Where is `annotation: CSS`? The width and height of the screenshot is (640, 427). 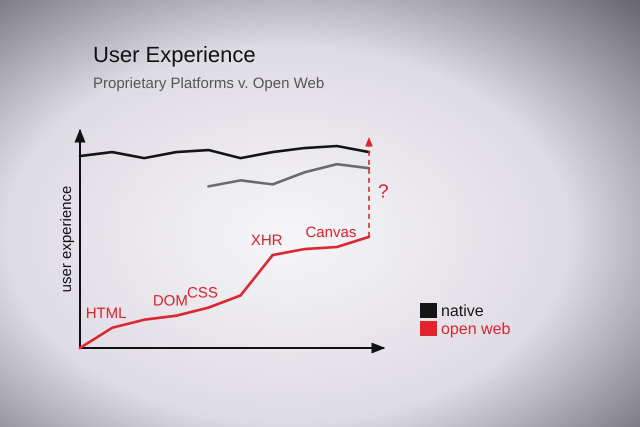 annotation: CSS is located at coordinates (202, 293).